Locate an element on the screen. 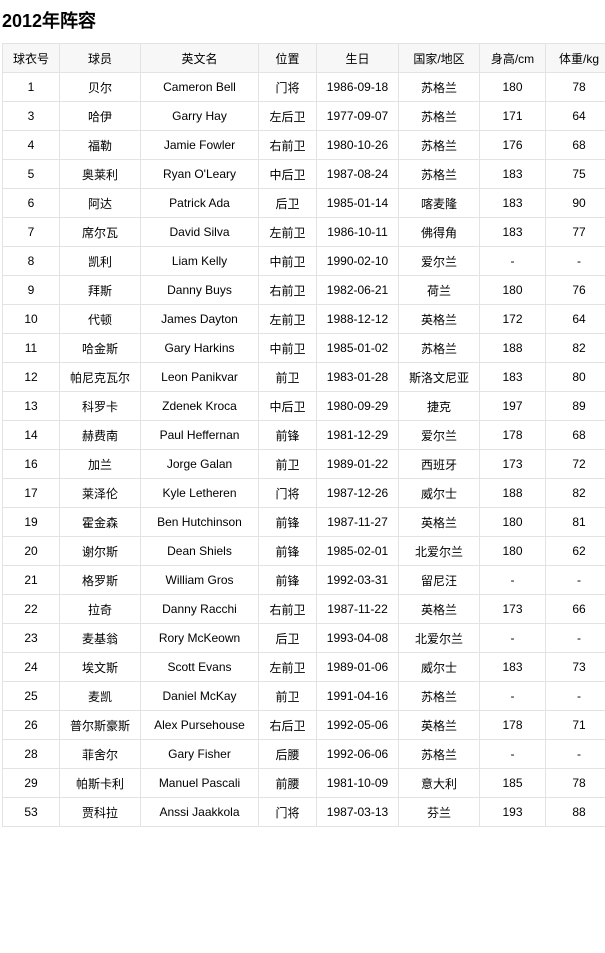 Image resolution: width=605 pixels, height=953 pixels. table-row: 8 凯利 Liam Kelly 中前卫 1990-02-10 爱尔兰 - - is located at coordinates (303, 261).